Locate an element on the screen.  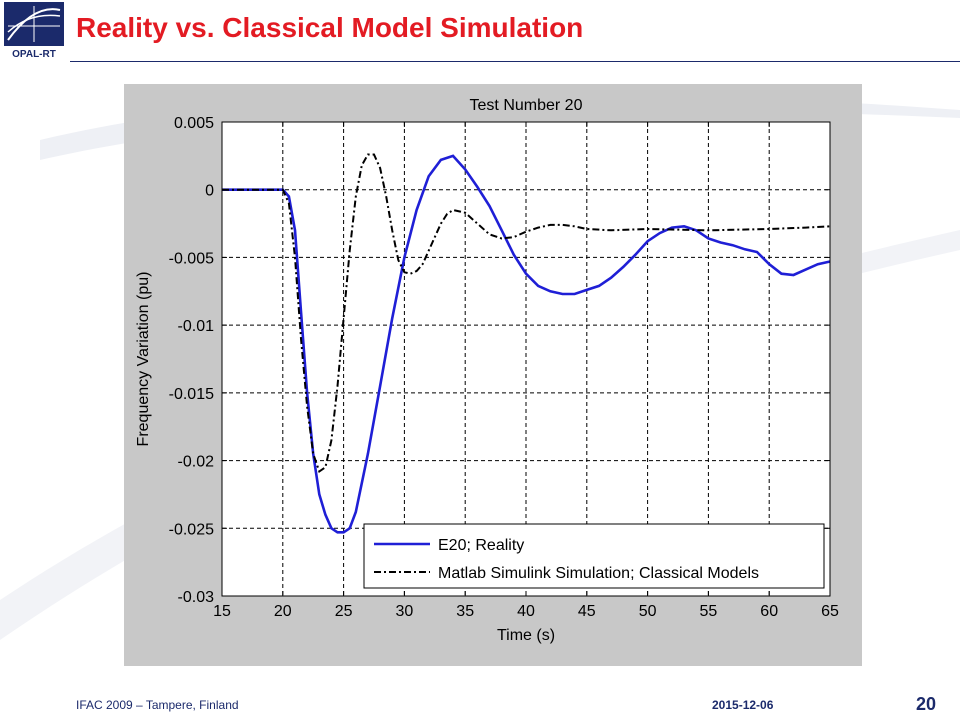
page-number: 20 is located at coordinates (926, 704).